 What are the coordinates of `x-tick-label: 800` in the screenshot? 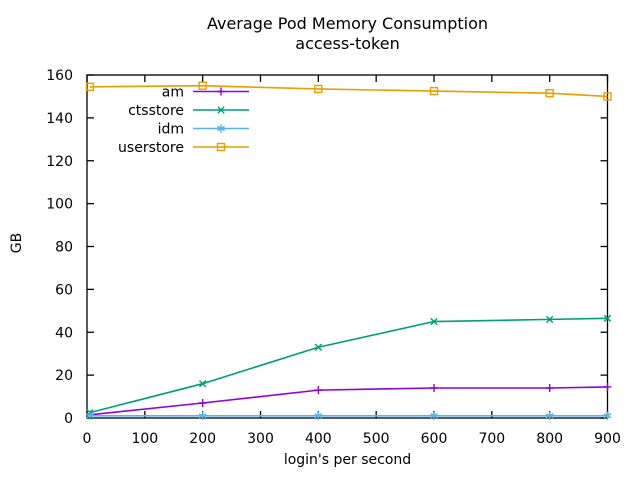 It's located at (549, 439).